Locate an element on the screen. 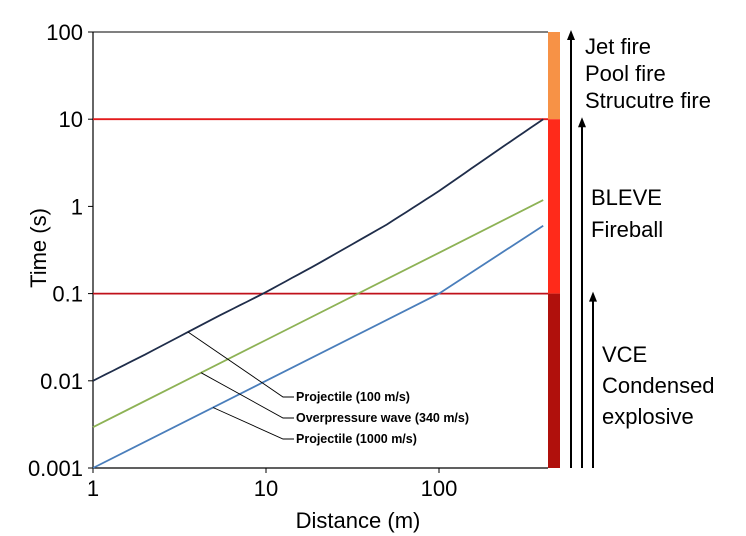 The height and width of the screenshot is (536, 746). side-band-label: explosive is located at coordinates (648, 416).